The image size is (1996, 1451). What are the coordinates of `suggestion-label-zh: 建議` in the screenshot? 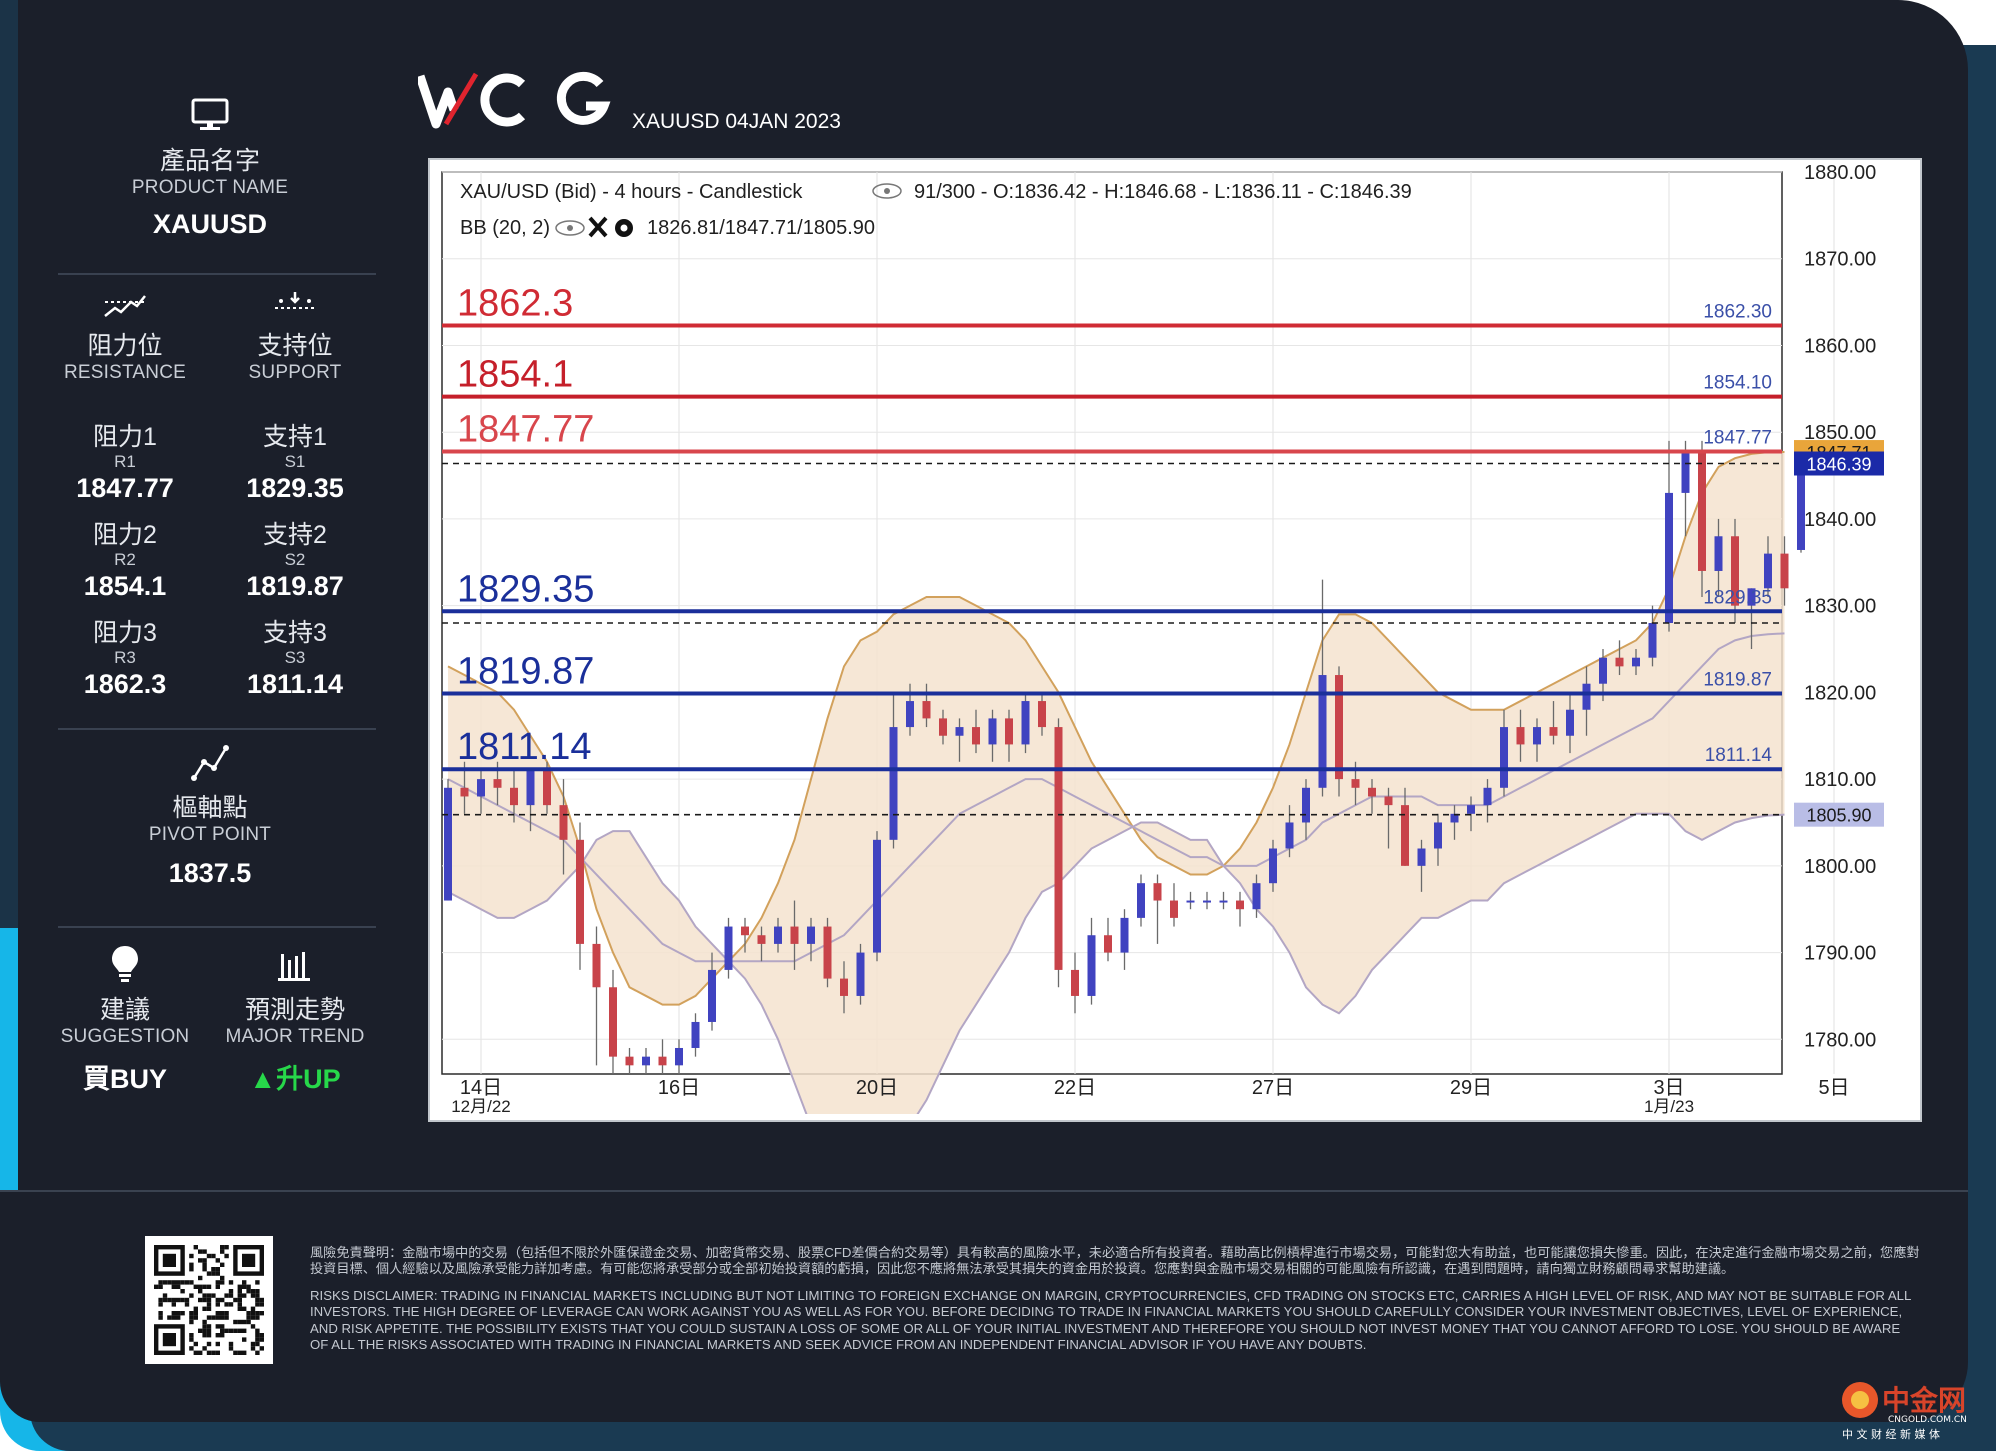 It's located at (124, 1010).